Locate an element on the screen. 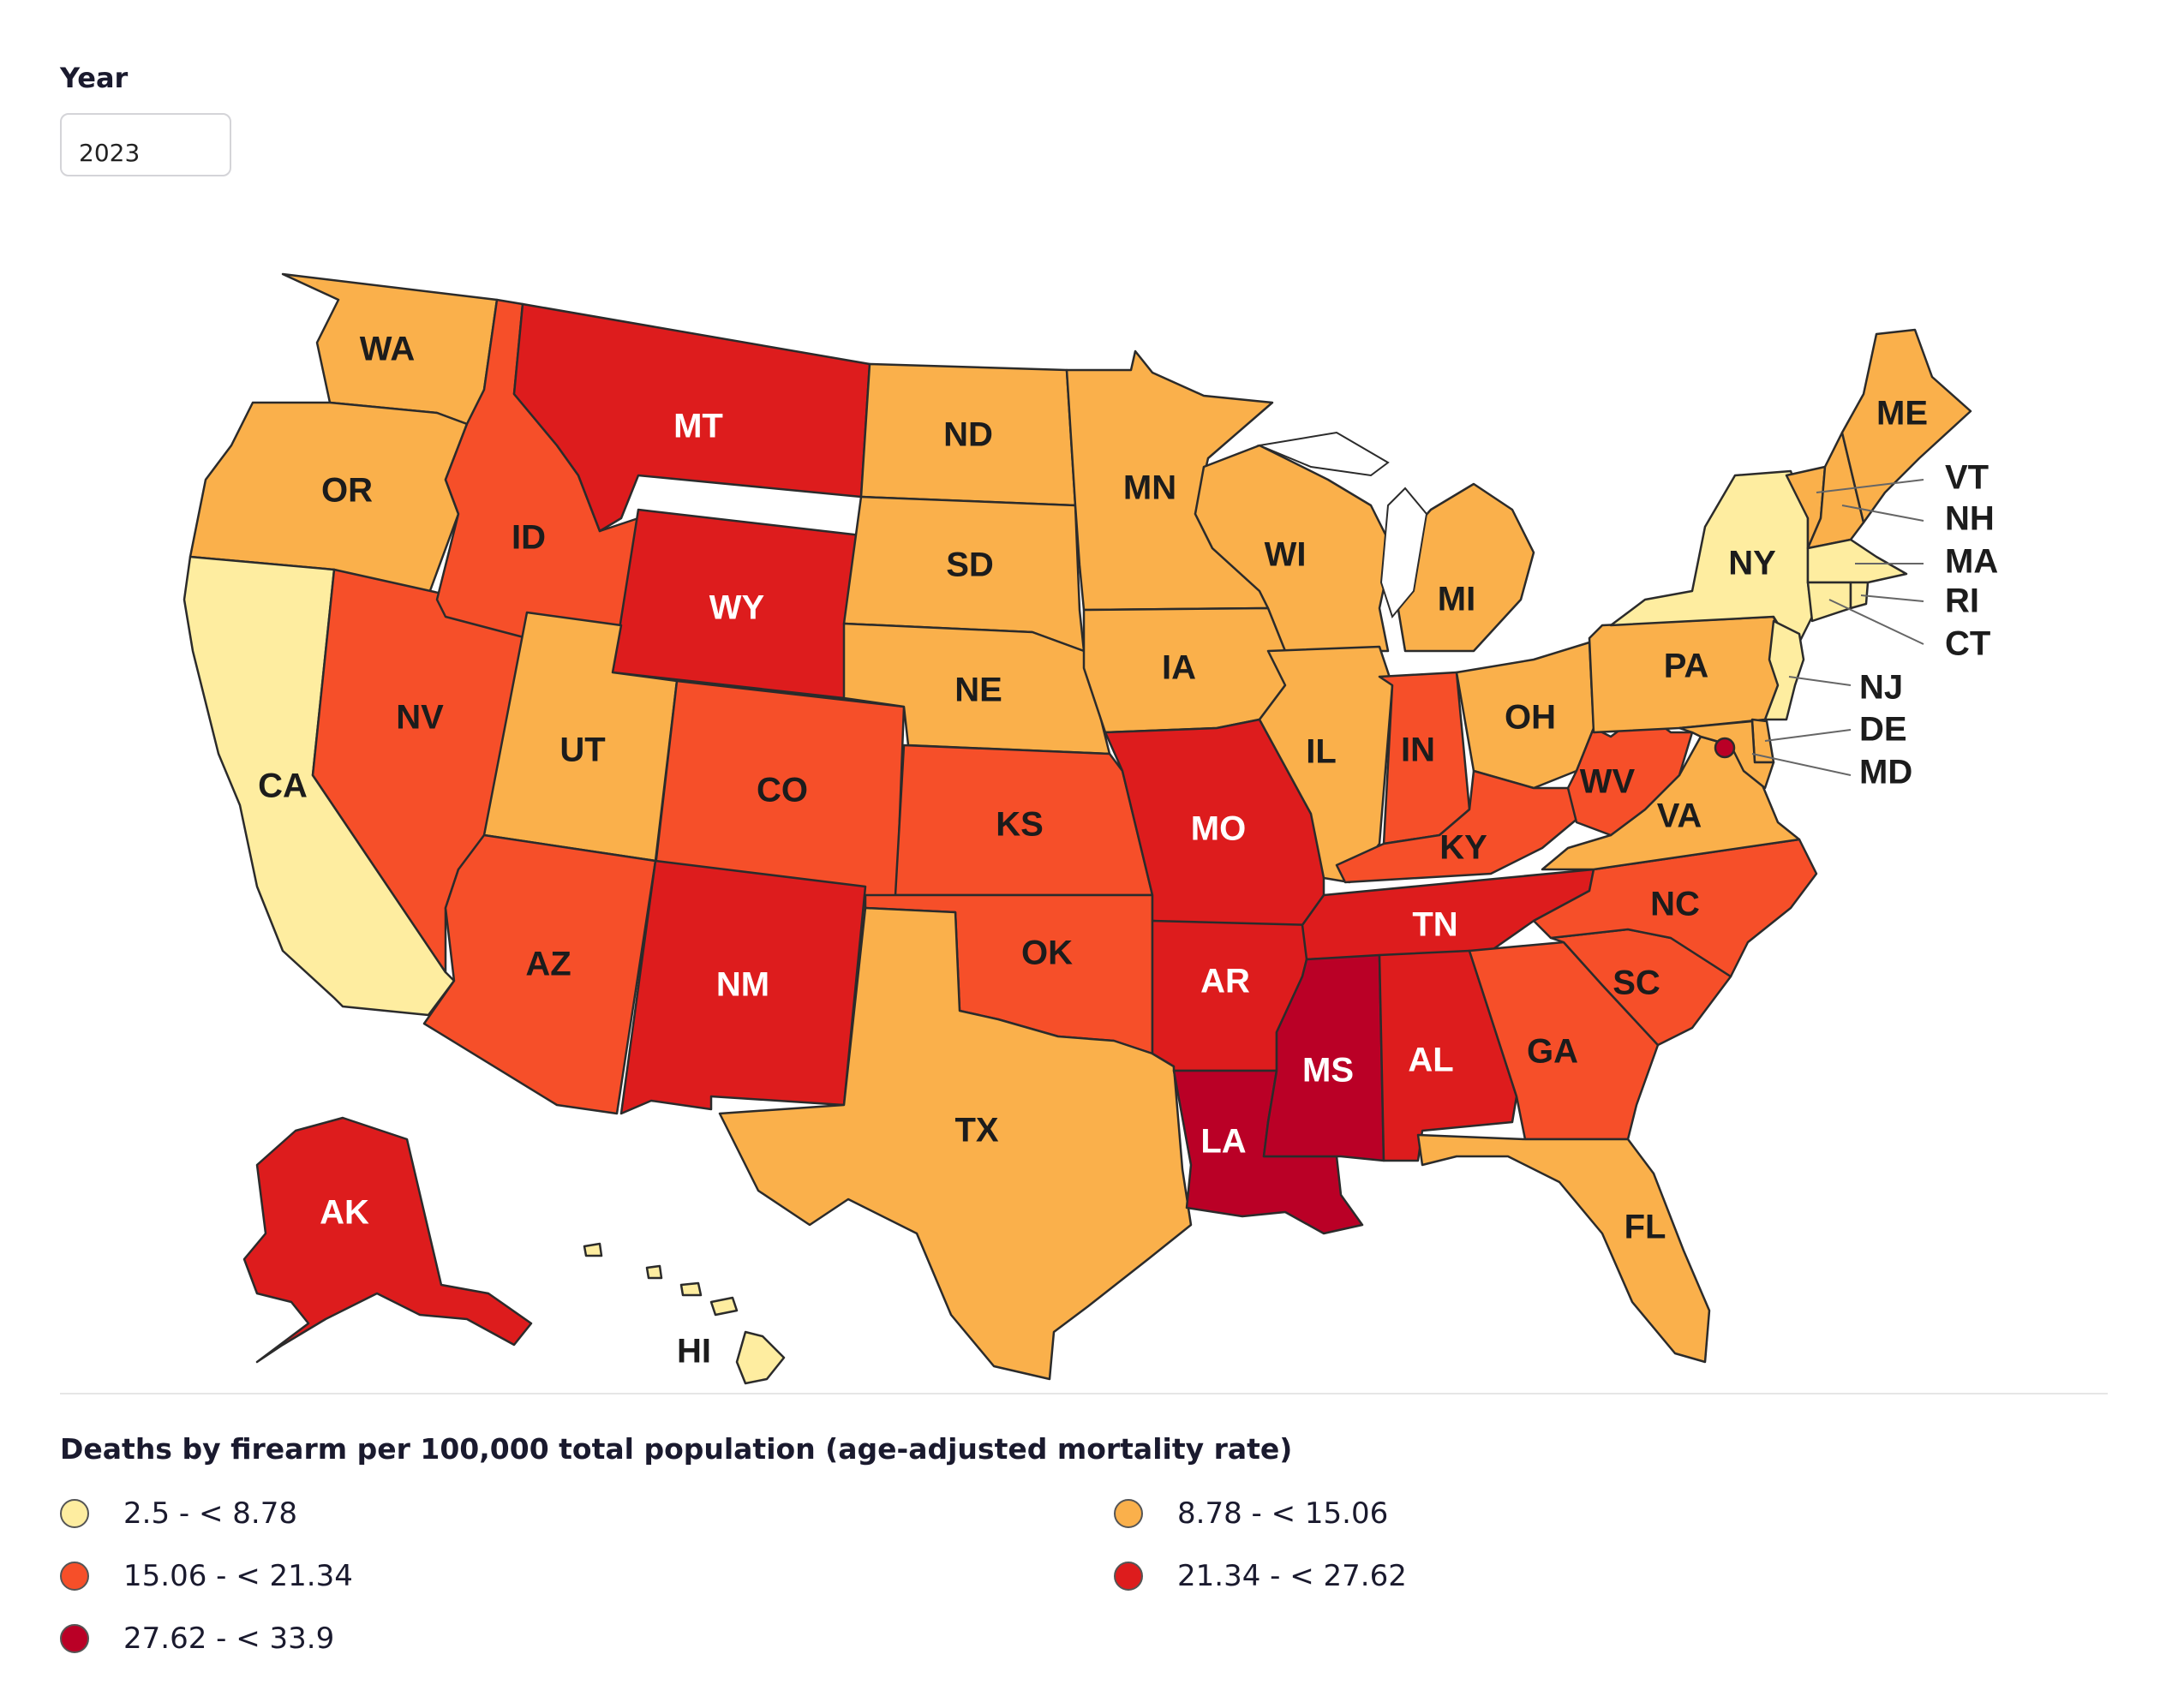  state-me is located at coordinates (1906, 426).